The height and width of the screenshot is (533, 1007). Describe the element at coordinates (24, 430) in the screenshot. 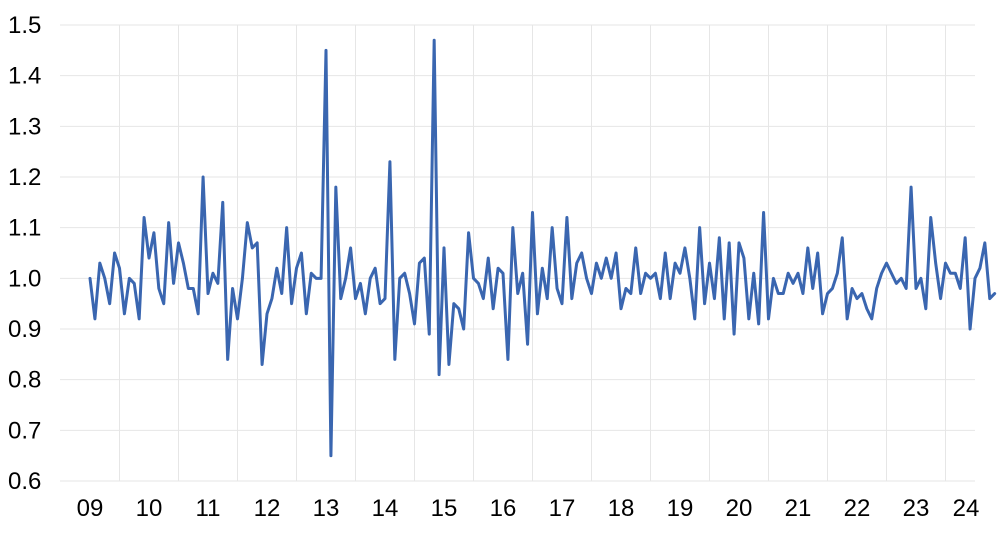

I see `y-tick-label: 0.7` at that location.